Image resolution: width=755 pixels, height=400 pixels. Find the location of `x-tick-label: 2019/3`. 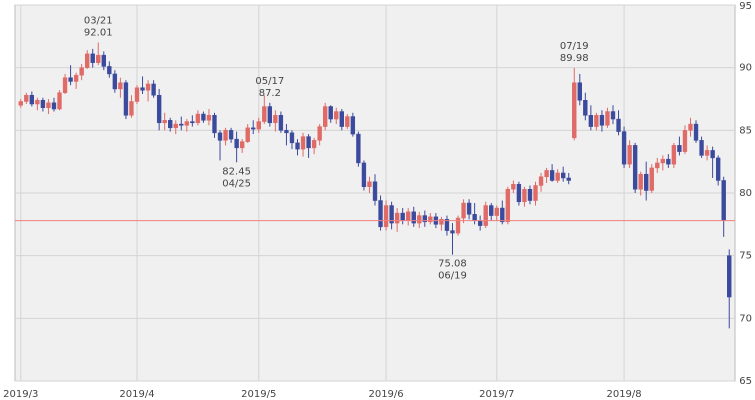

x-tick-label: 2019/3 is located at coordinates (20, 394).